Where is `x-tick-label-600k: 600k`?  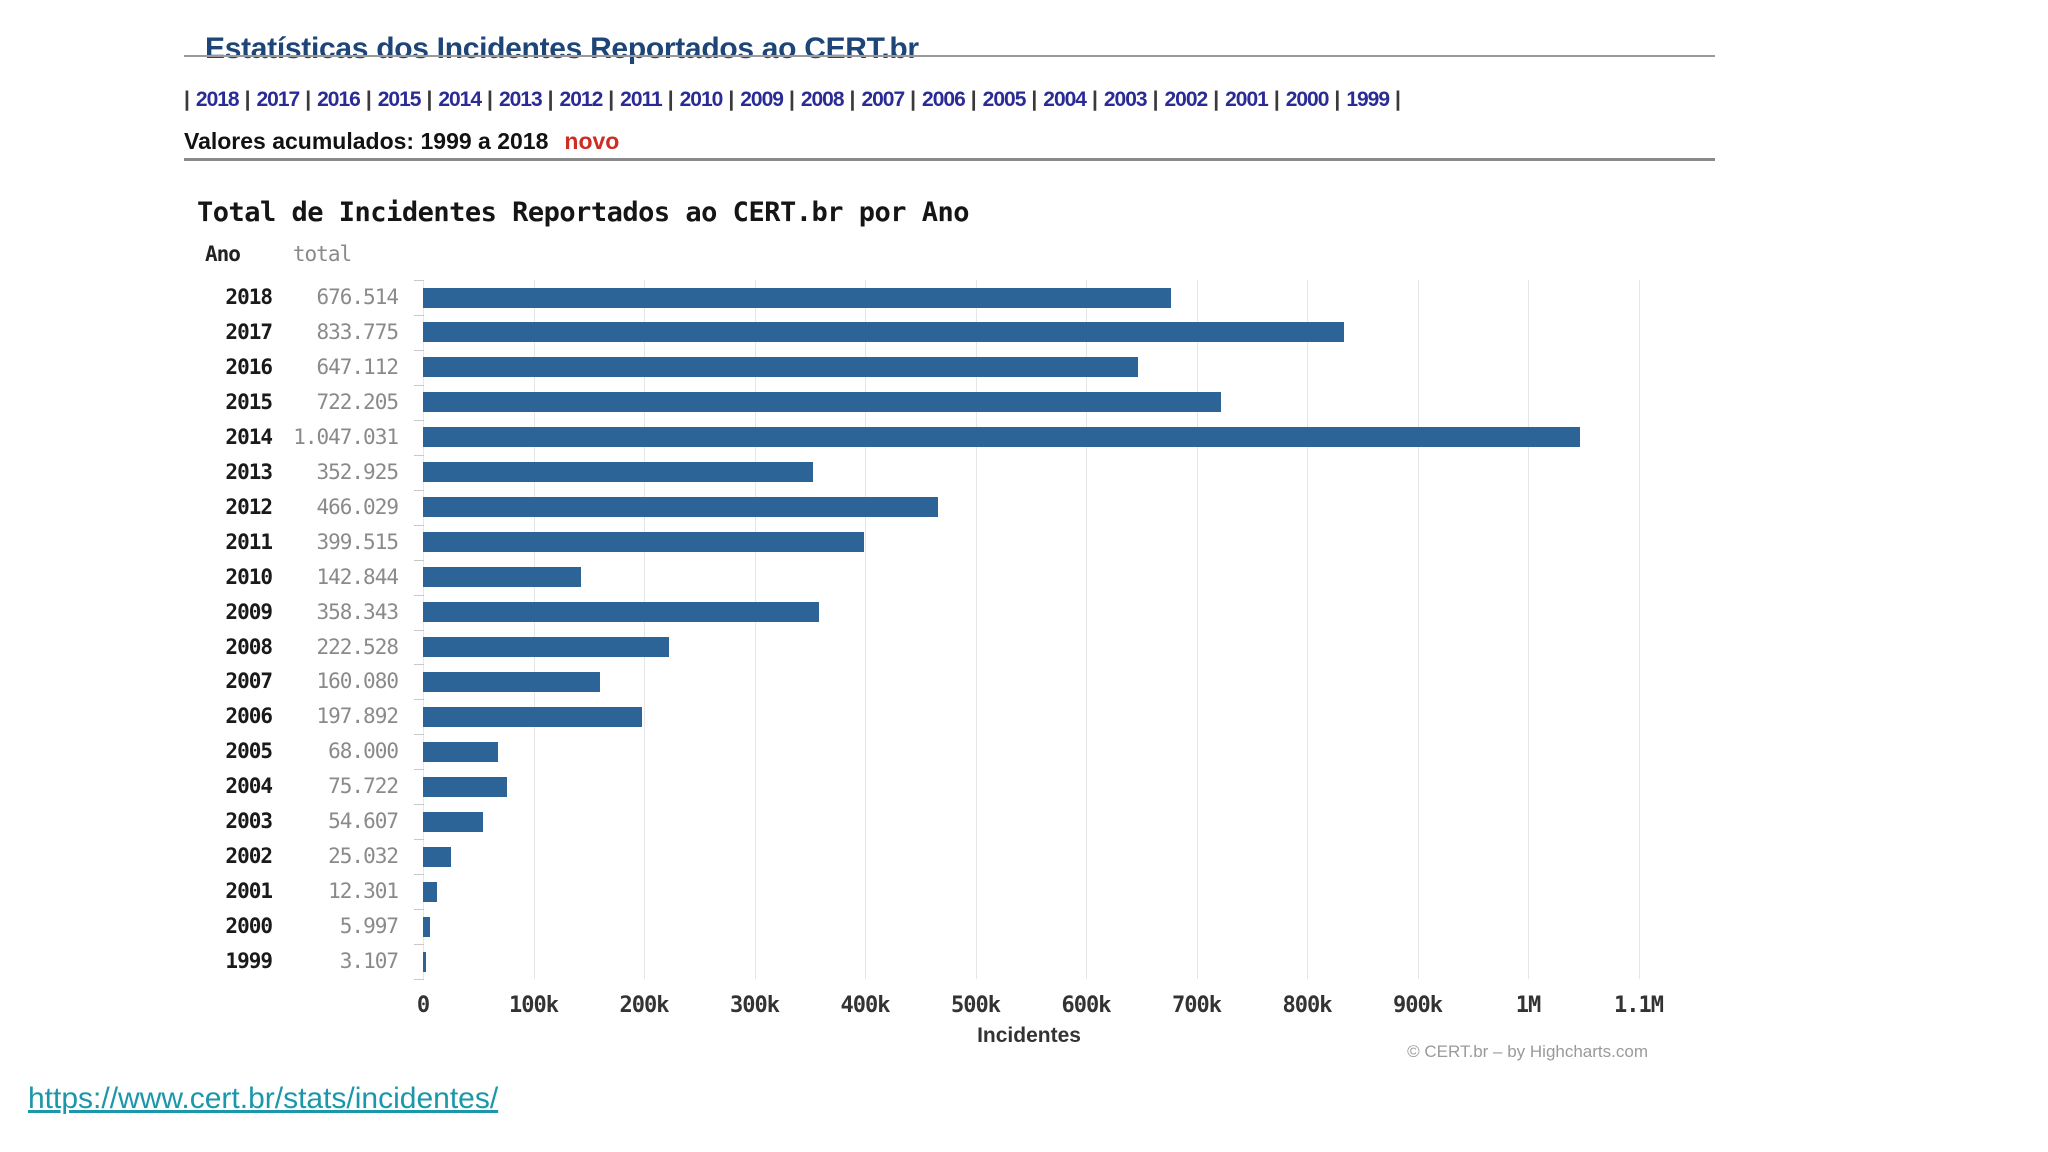 x-tick-label-600k: 600k is located at coordinates (1086, 1005).